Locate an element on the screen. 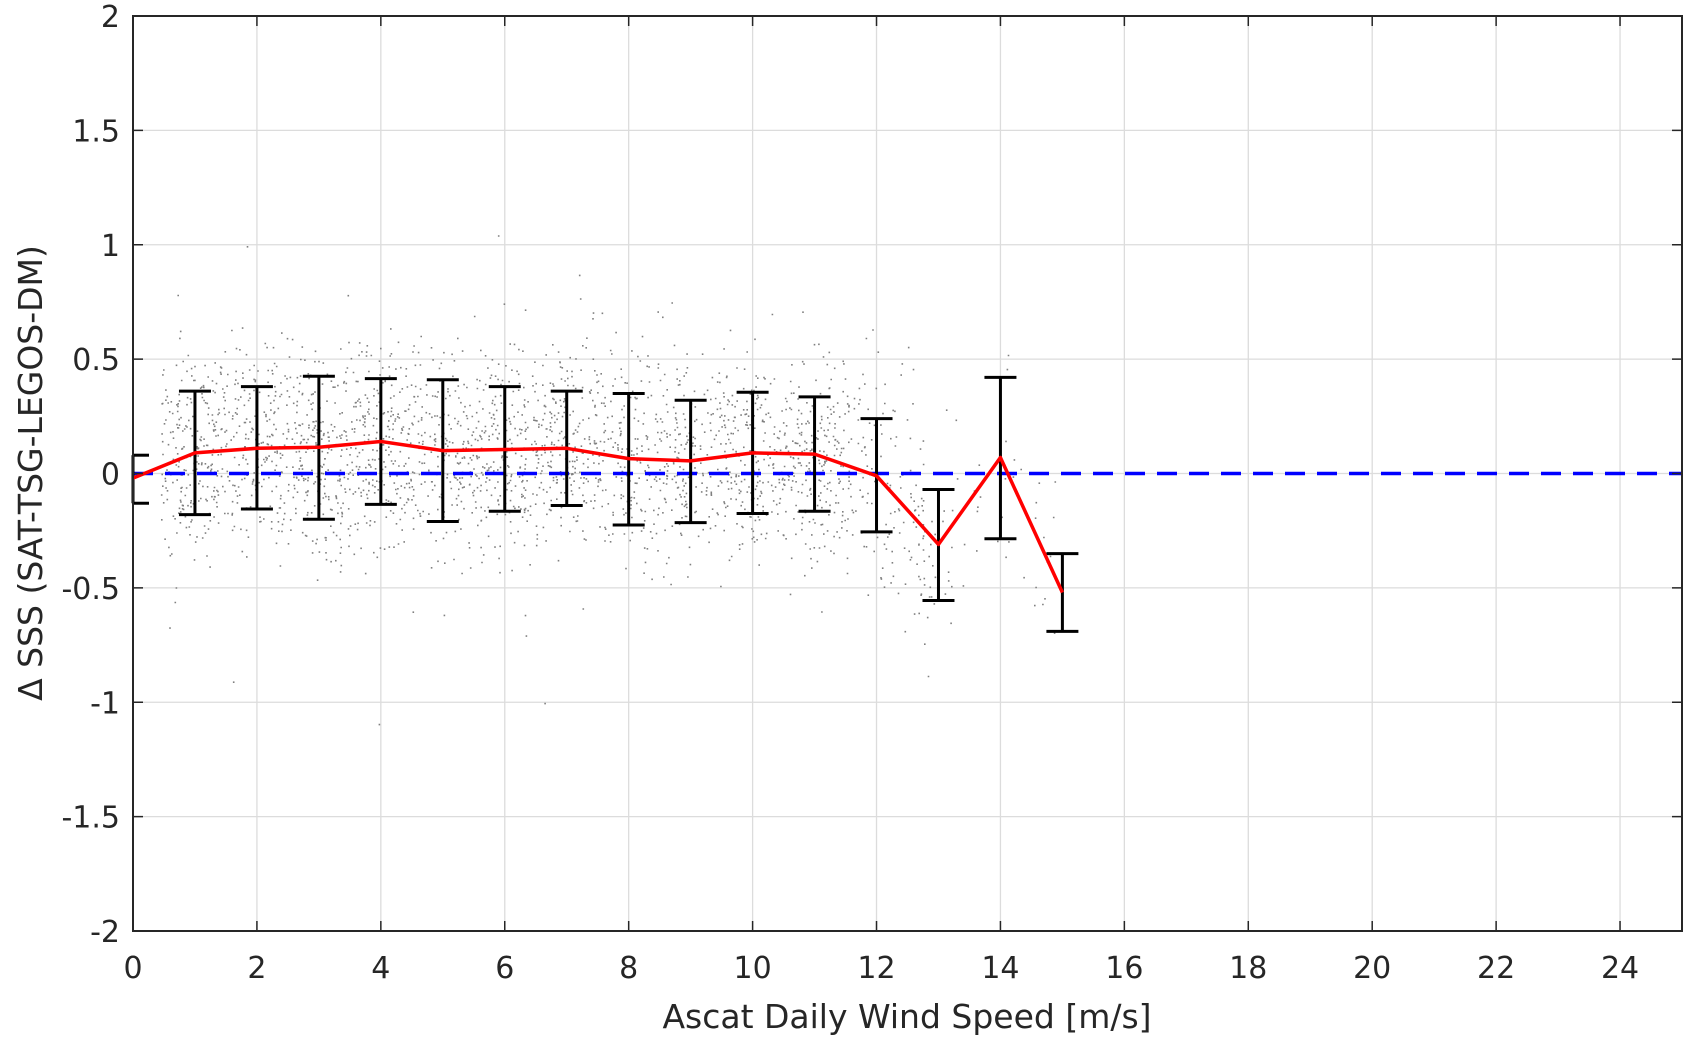 Image resolution: width=1687 pixels, height=1039 pixels. y-tick-label: 1 is located at coordinates (110, 246).